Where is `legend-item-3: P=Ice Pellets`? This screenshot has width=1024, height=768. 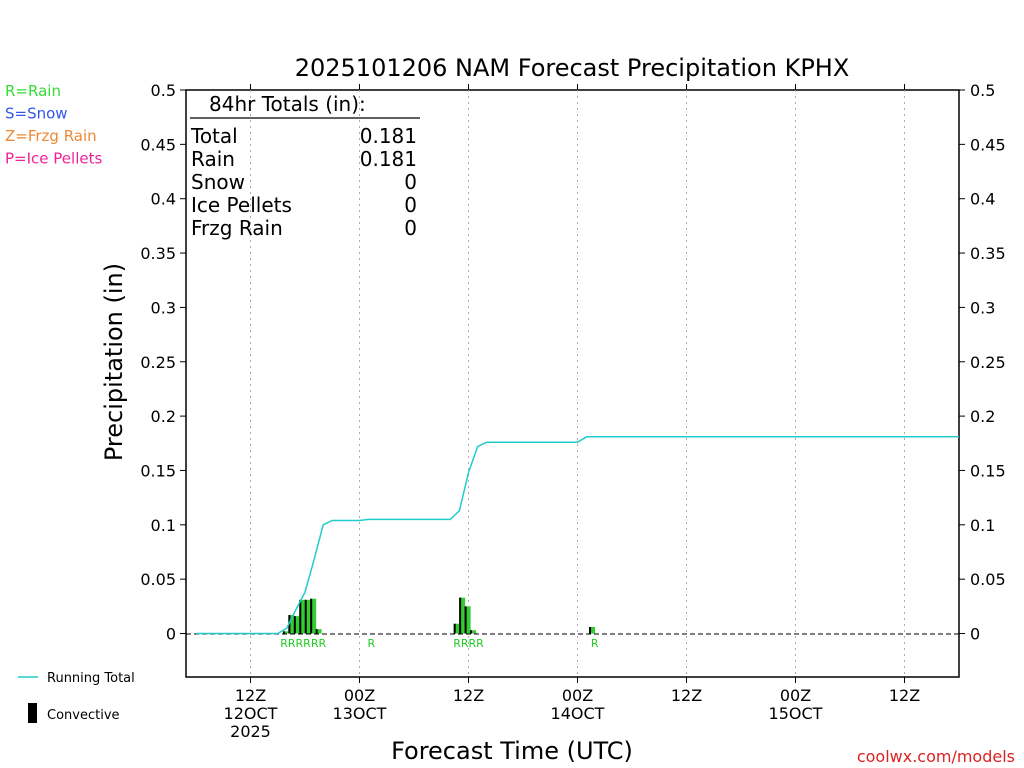
legend-item-3: P=Ice Pellets is located at coordinates (53, 159).